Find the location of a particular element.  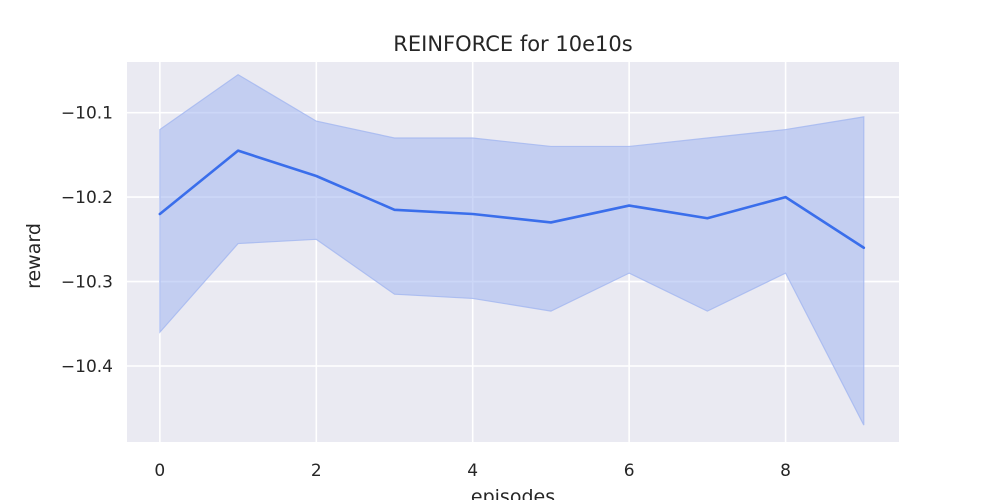

x-axis-label: episodes is located at coordinates (513, 493).